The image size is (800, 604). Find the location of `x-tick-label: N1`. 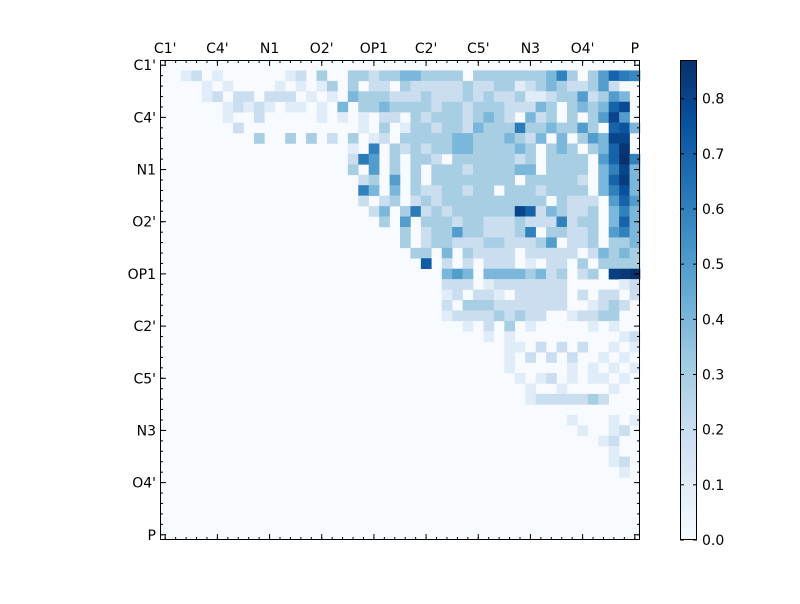

x-tick-label: N1 is located at coordinates (269, 49).